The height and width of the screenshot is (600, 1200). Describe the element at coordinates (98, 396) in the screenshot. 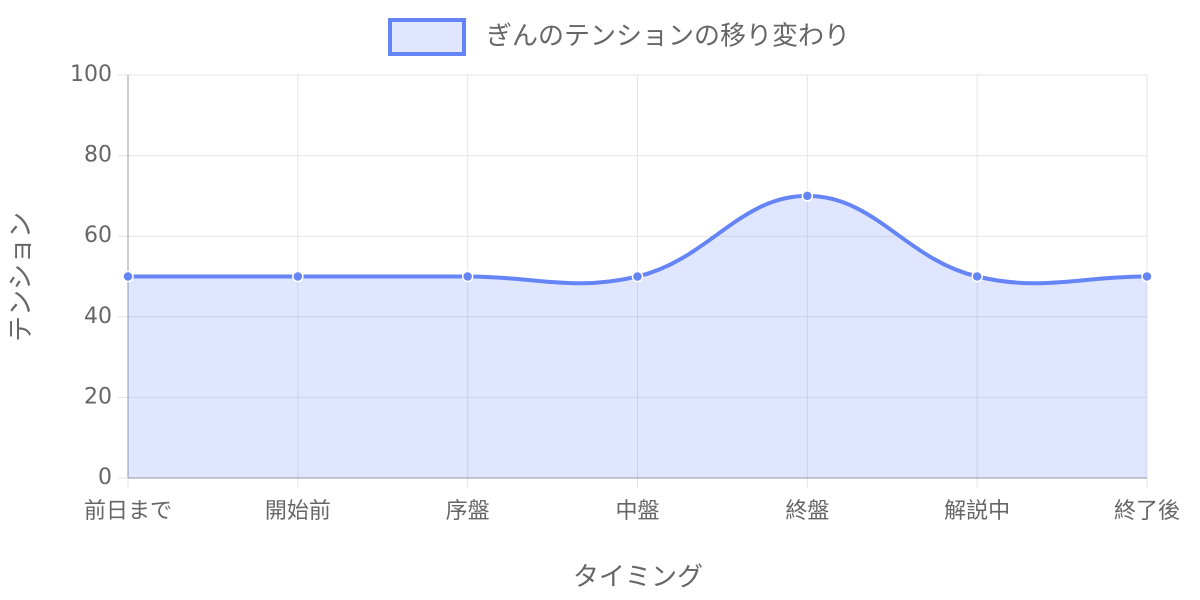

I see `y-tick-label: 20` at that location.